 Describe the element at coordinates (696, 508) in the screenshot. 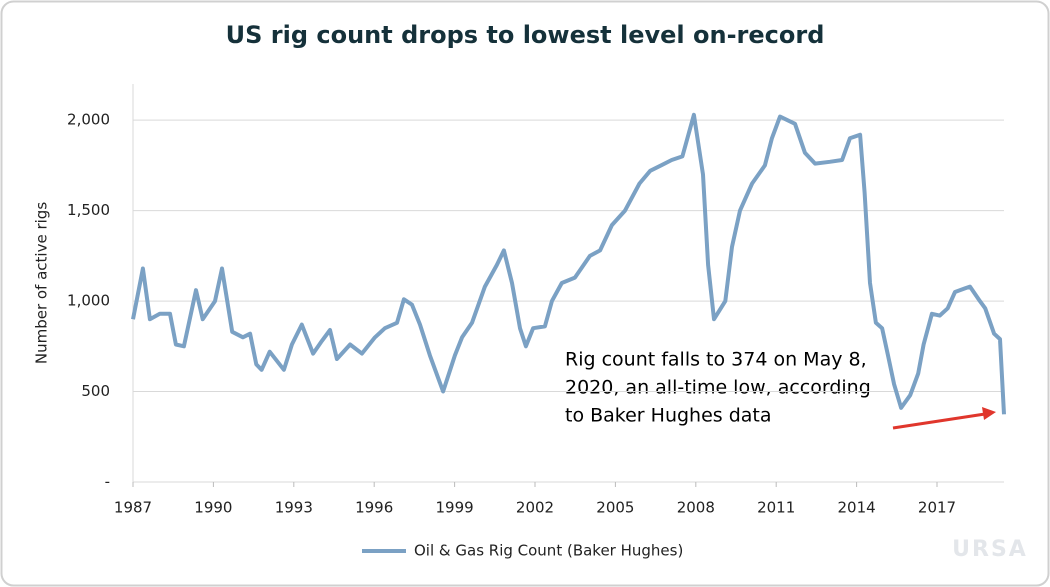

I see `x-tick-label: 2008` at that location.